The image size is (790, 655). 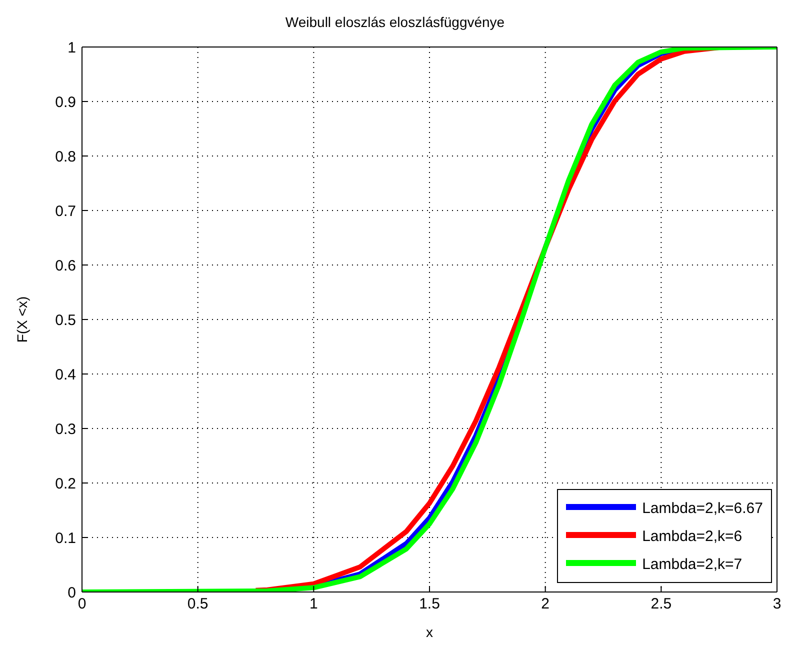 I want to click on y-tick-label: 0.2, so click(x=65, y=483).